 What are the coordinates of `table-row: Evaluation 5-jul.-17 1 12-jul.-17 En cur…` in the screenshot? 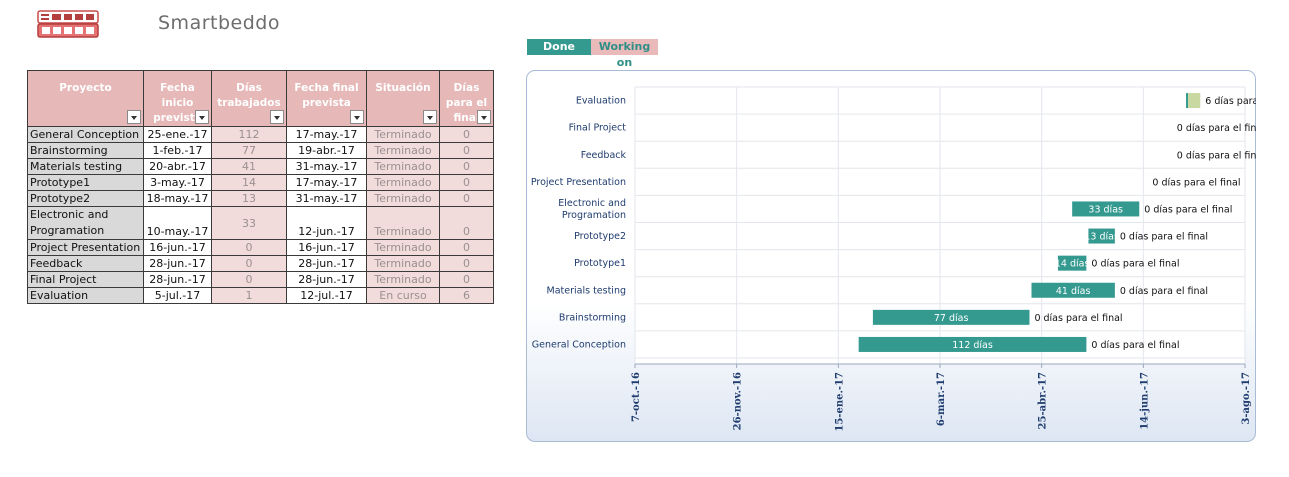 It's located at (260, 295).